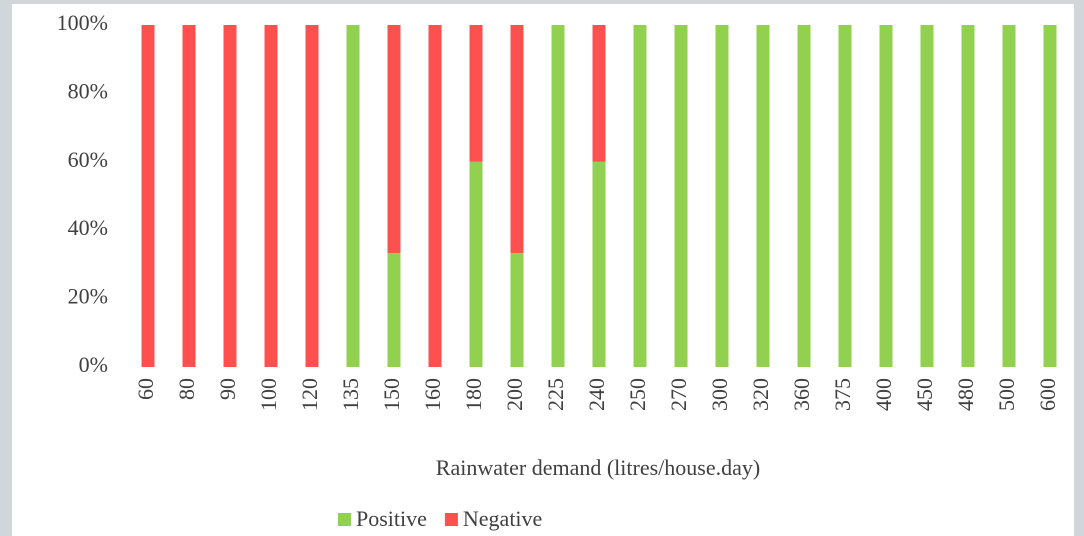 The height and width of the screenshot is (536, 1084). I want to click on x-tick-label: 600, so click(1047, 394).